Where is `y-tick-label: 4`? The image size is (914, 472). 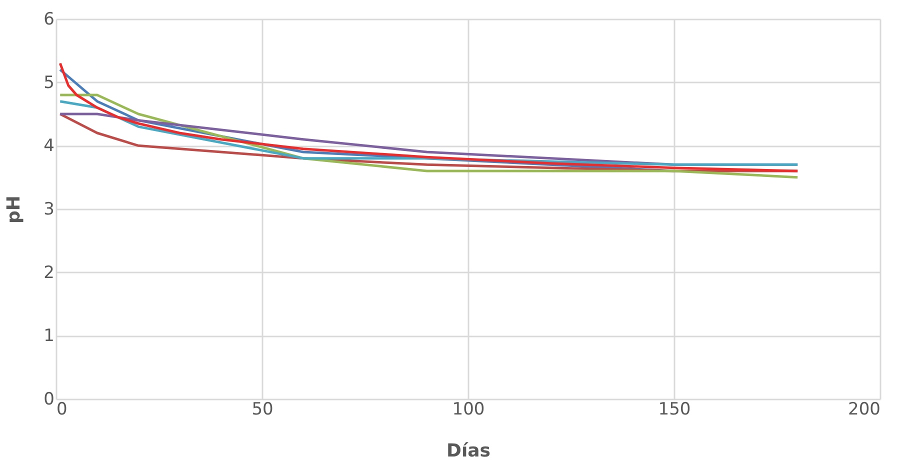 y-tick-label: 4 is located at coordinates (49, 146).